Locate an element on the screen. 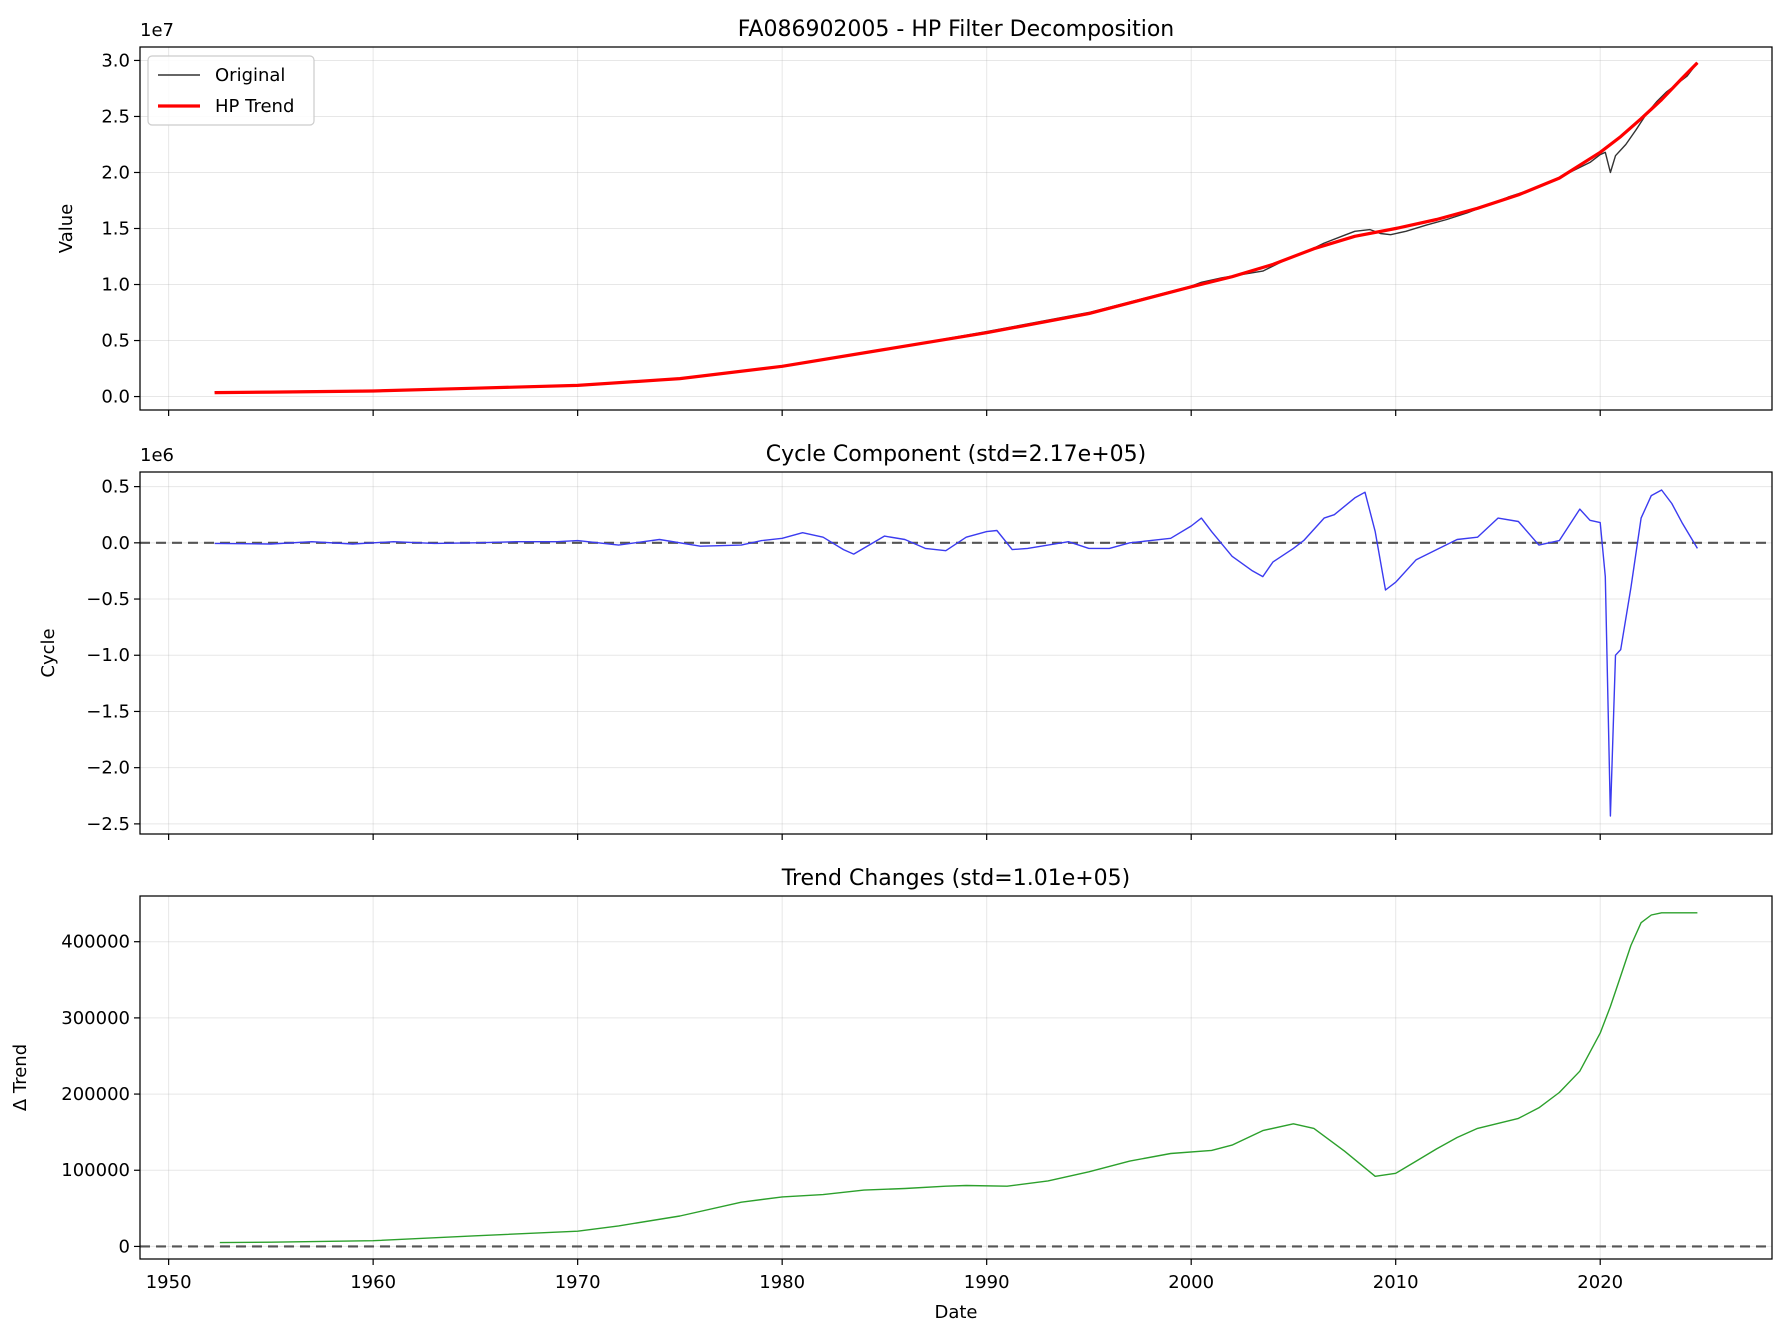  p3-ytick-label-2: 200000 is located at coordinates (95, 1094).